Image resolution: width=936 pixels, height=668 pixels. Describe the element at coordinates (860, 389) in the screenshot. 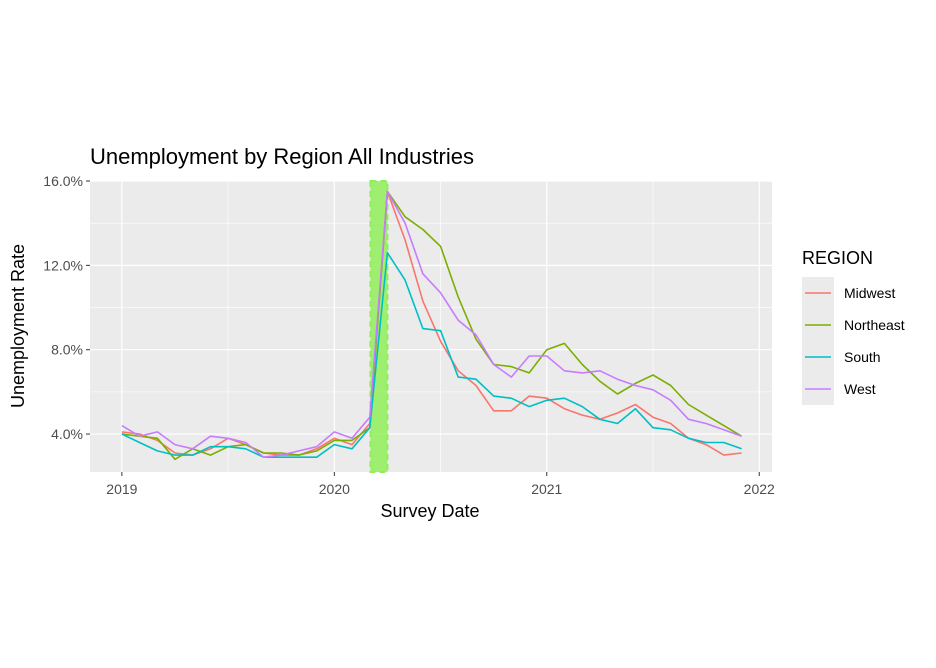

I see `legend-label-west: West` at that location.